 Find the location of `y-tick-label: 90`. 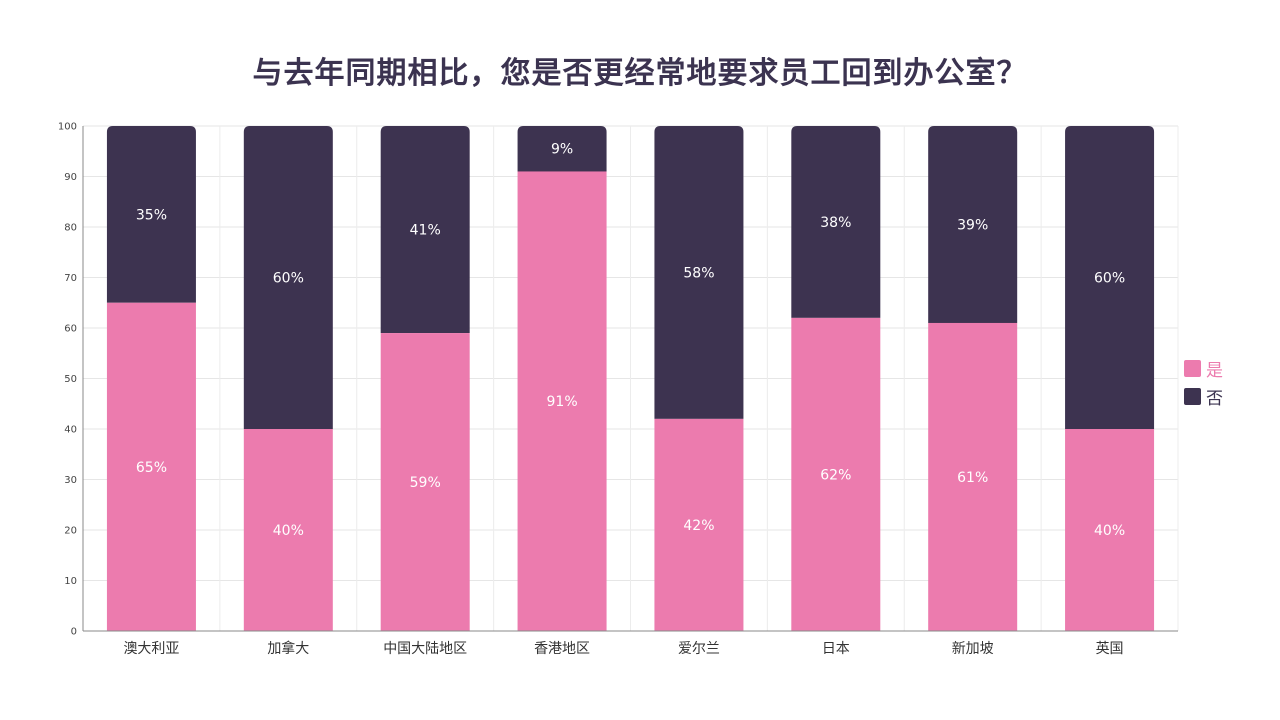

y-tick-label: 90 is located at coordinates (70, 177).